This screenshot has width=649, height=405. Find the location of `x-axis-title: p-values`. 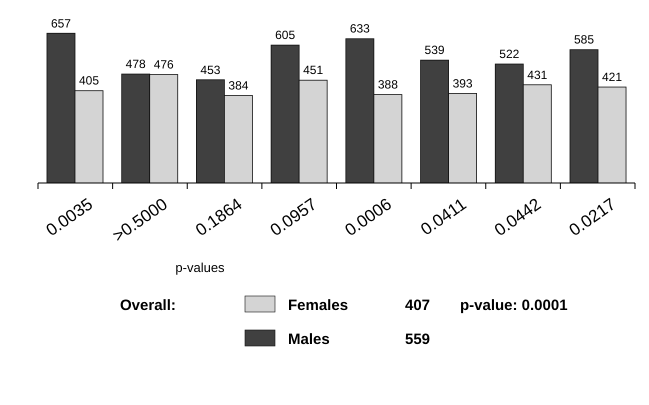

x-axis-title: p-values is located at coordinates (200, 267).